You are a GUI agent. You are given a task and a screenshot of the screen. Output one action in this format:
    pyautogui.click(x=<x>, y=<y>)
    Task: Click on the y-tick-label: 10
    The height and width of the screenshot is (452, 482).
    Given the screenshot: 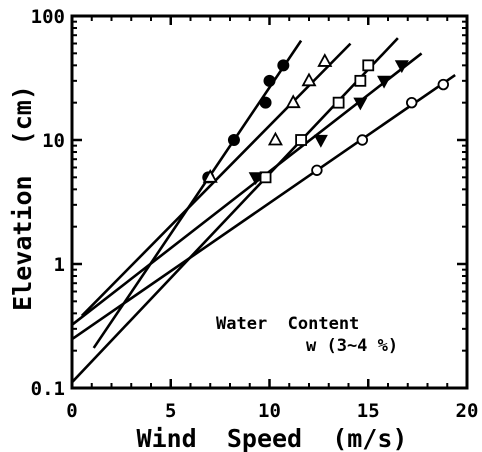 What is the action you would take?
    pyautogui.click(x=53, y=141)
    